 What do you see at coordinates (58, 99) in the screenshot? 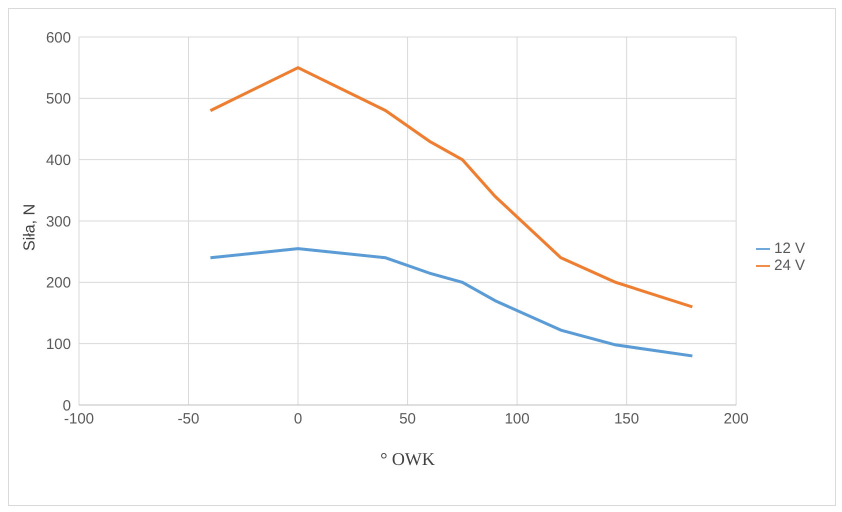
I see `y-tick-label: 500` at bounding box center [58, 99].